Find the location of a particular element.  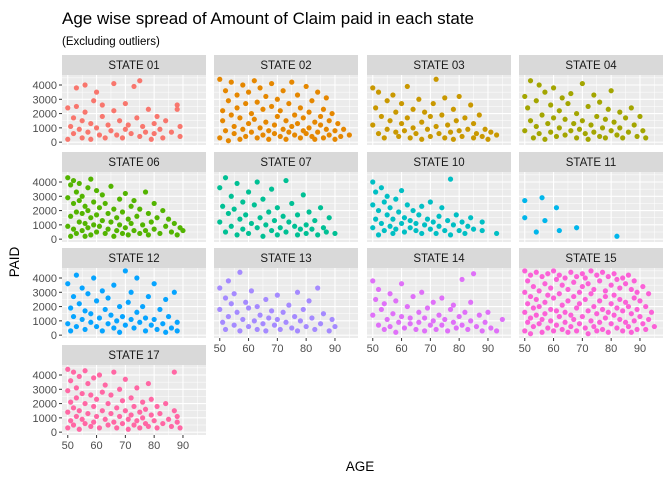

y-tick-label: 3000 is located at coordinates (45, 293).